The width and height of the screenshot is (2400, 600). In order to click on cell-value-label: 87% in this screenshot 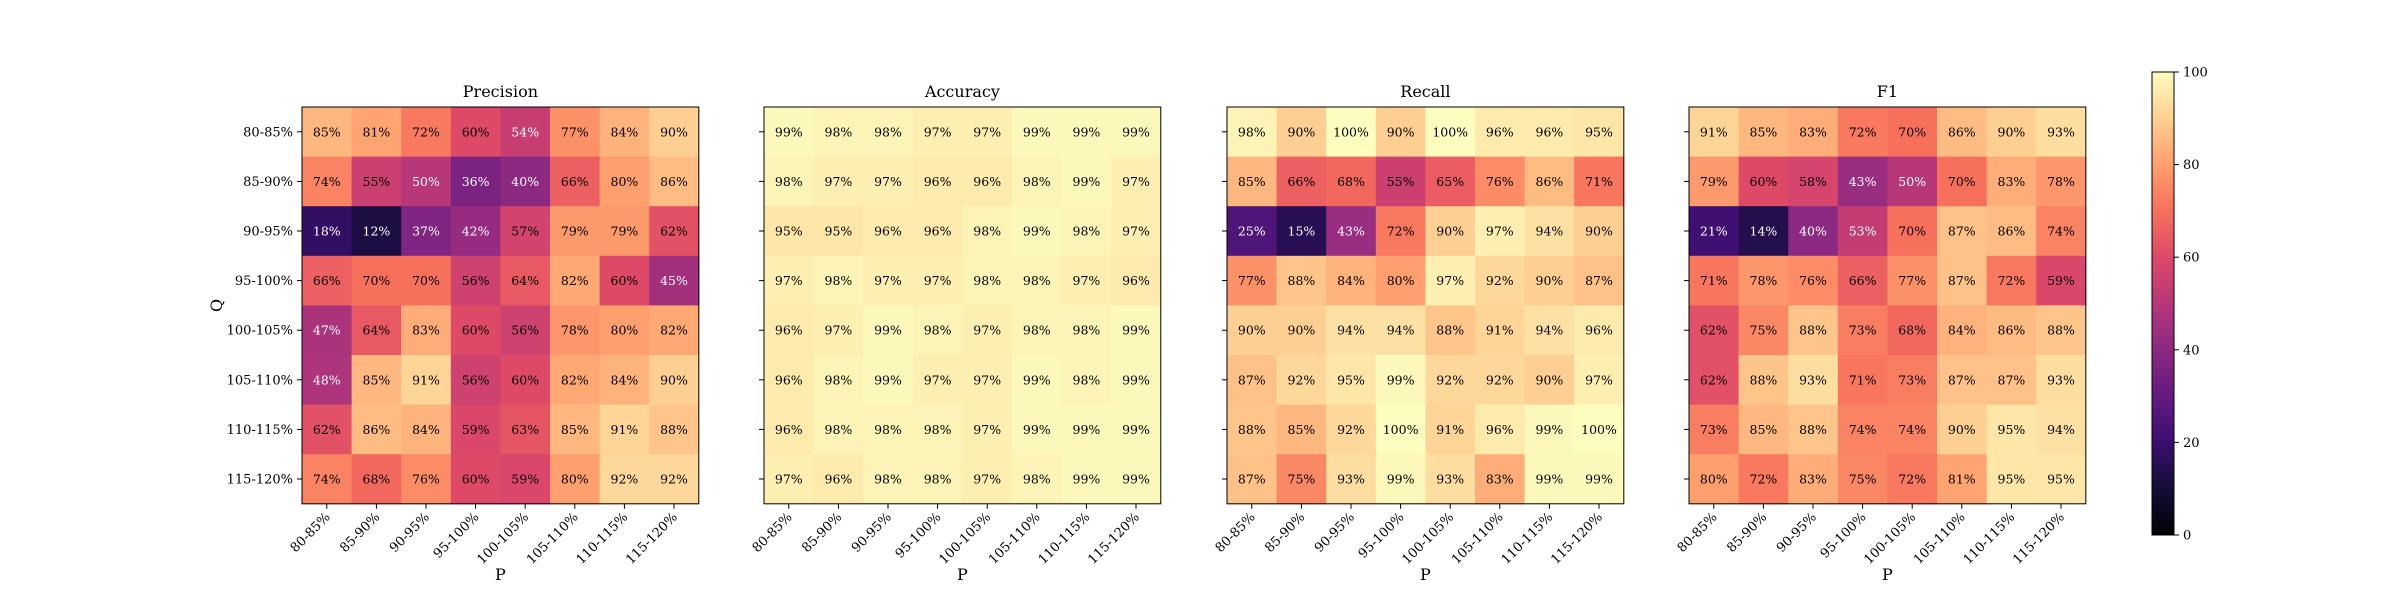, I will do `click(1962, 280)`.